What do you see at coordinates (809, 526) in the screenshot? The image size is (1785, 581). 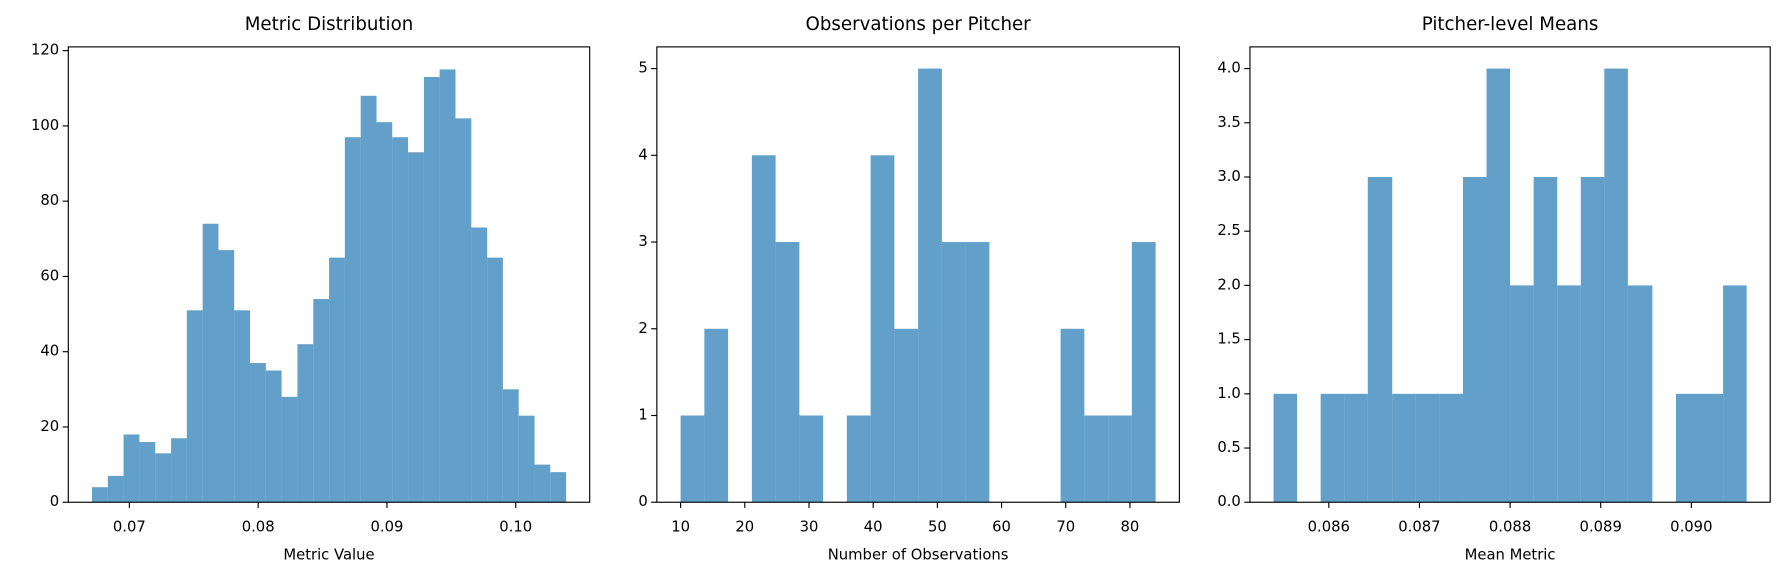 I see `x-tick-label: 30` at bounding box center [809, 526].